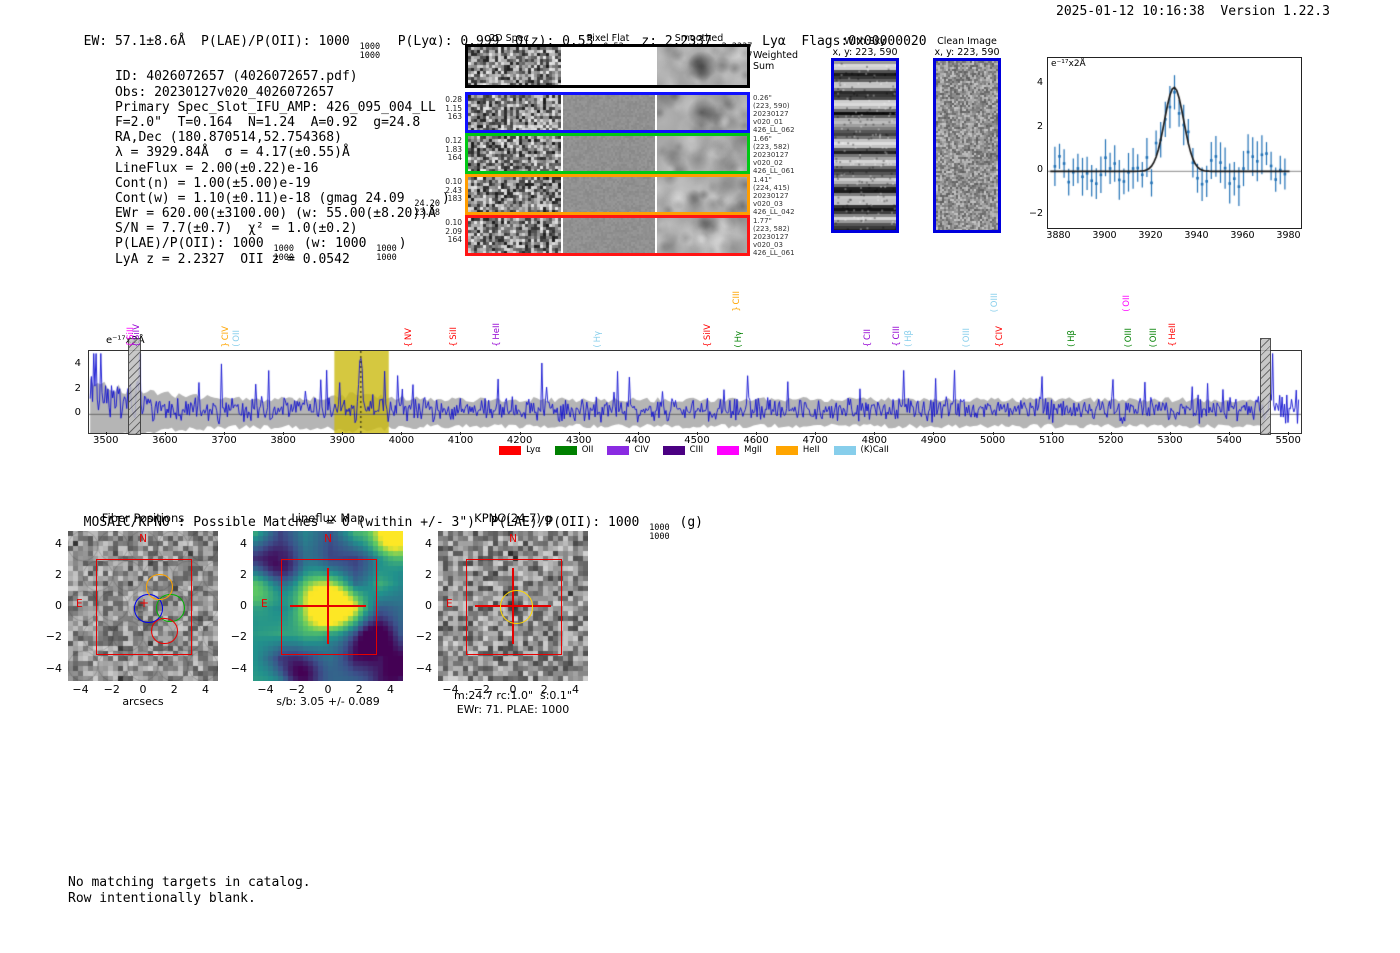  I want to click on row-weight-value: 2.43, so click(453, 190).